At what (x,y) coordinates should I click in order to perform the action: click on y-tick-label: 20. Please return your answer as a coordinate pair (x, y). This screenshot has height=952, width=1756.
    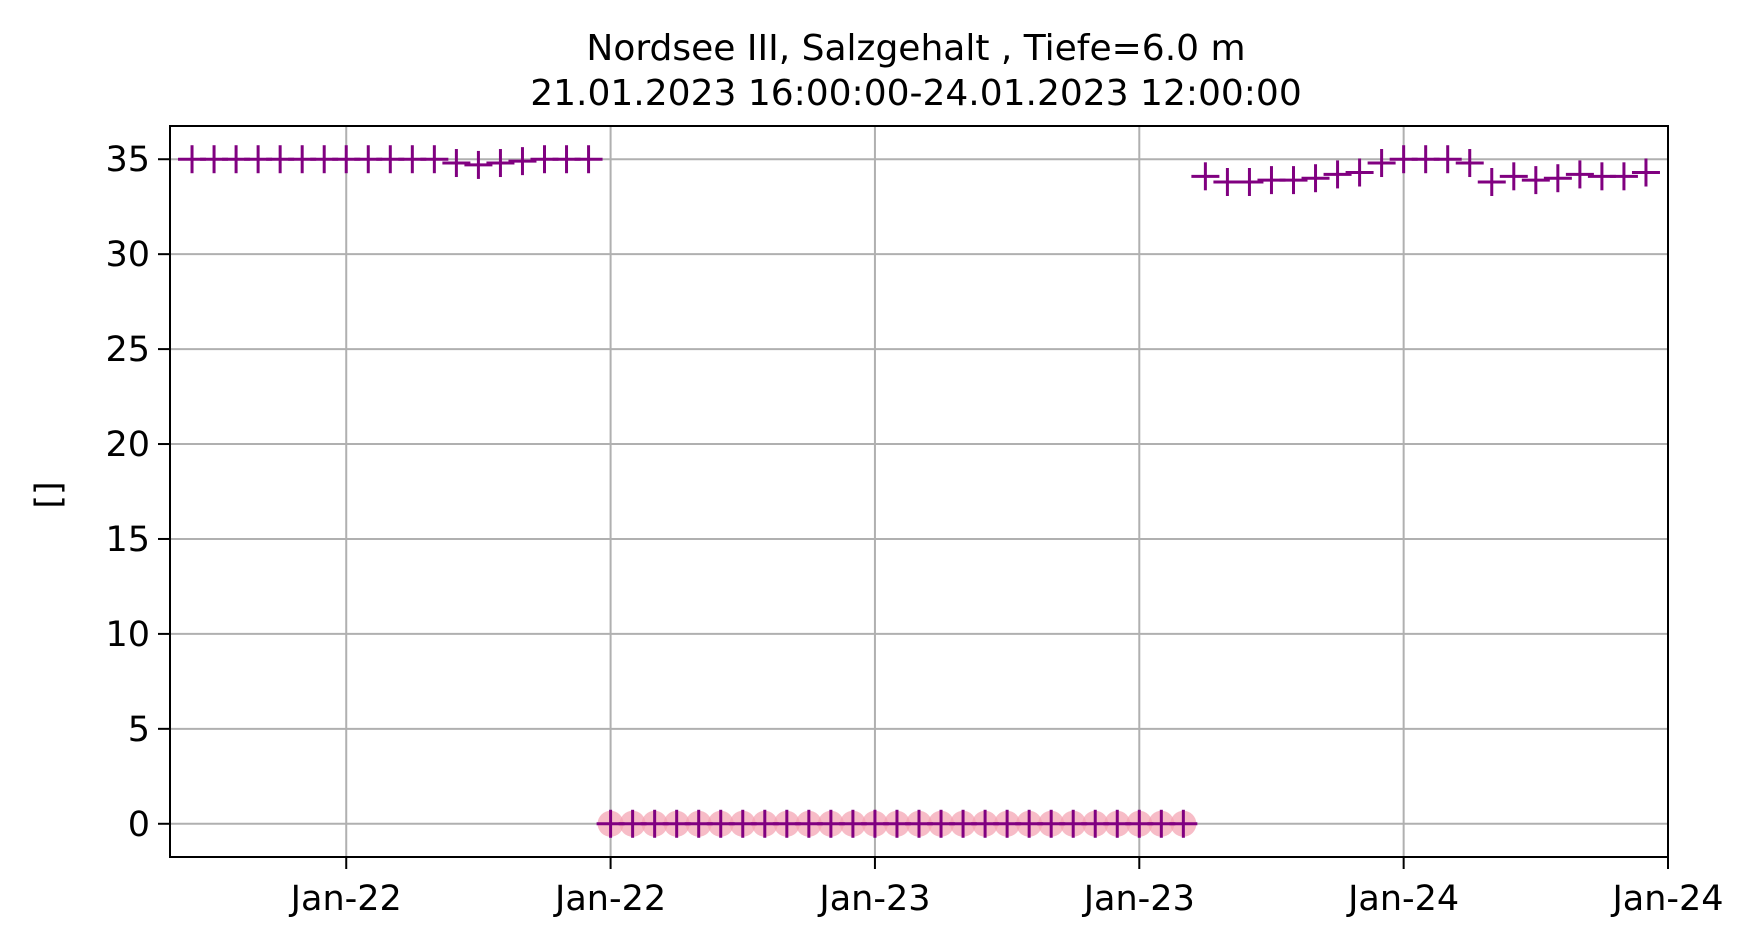
    Looking at the image, I should click on (127, 445).